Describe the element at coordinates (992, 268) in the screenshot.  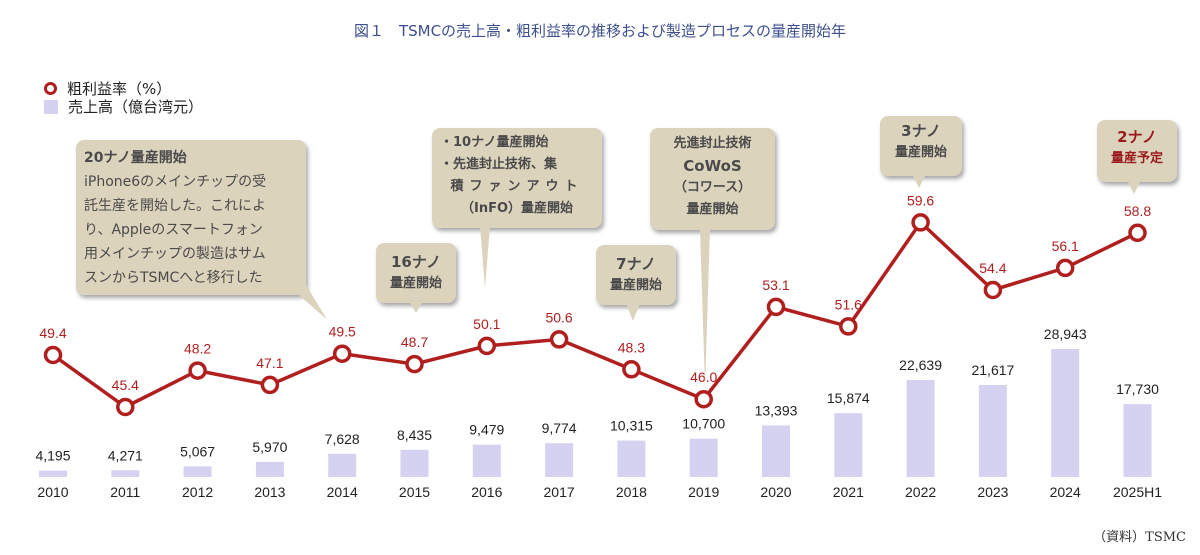
I see `margin-label: 54.4` at that location.